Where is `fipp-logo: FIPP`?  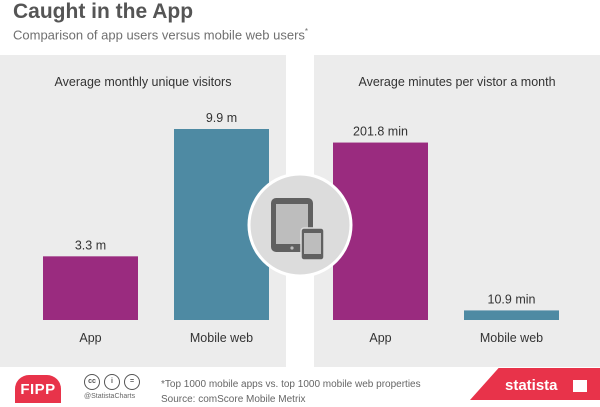 fipp-logo: FIPP is located at coordinates (38, 389).